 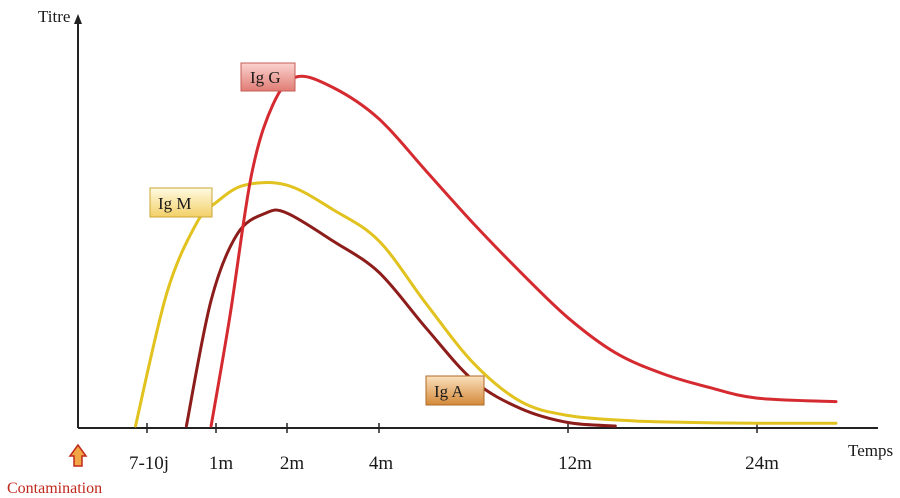 I want to click on series-label-ig-m: Ig M, so click(x=181, y=202).